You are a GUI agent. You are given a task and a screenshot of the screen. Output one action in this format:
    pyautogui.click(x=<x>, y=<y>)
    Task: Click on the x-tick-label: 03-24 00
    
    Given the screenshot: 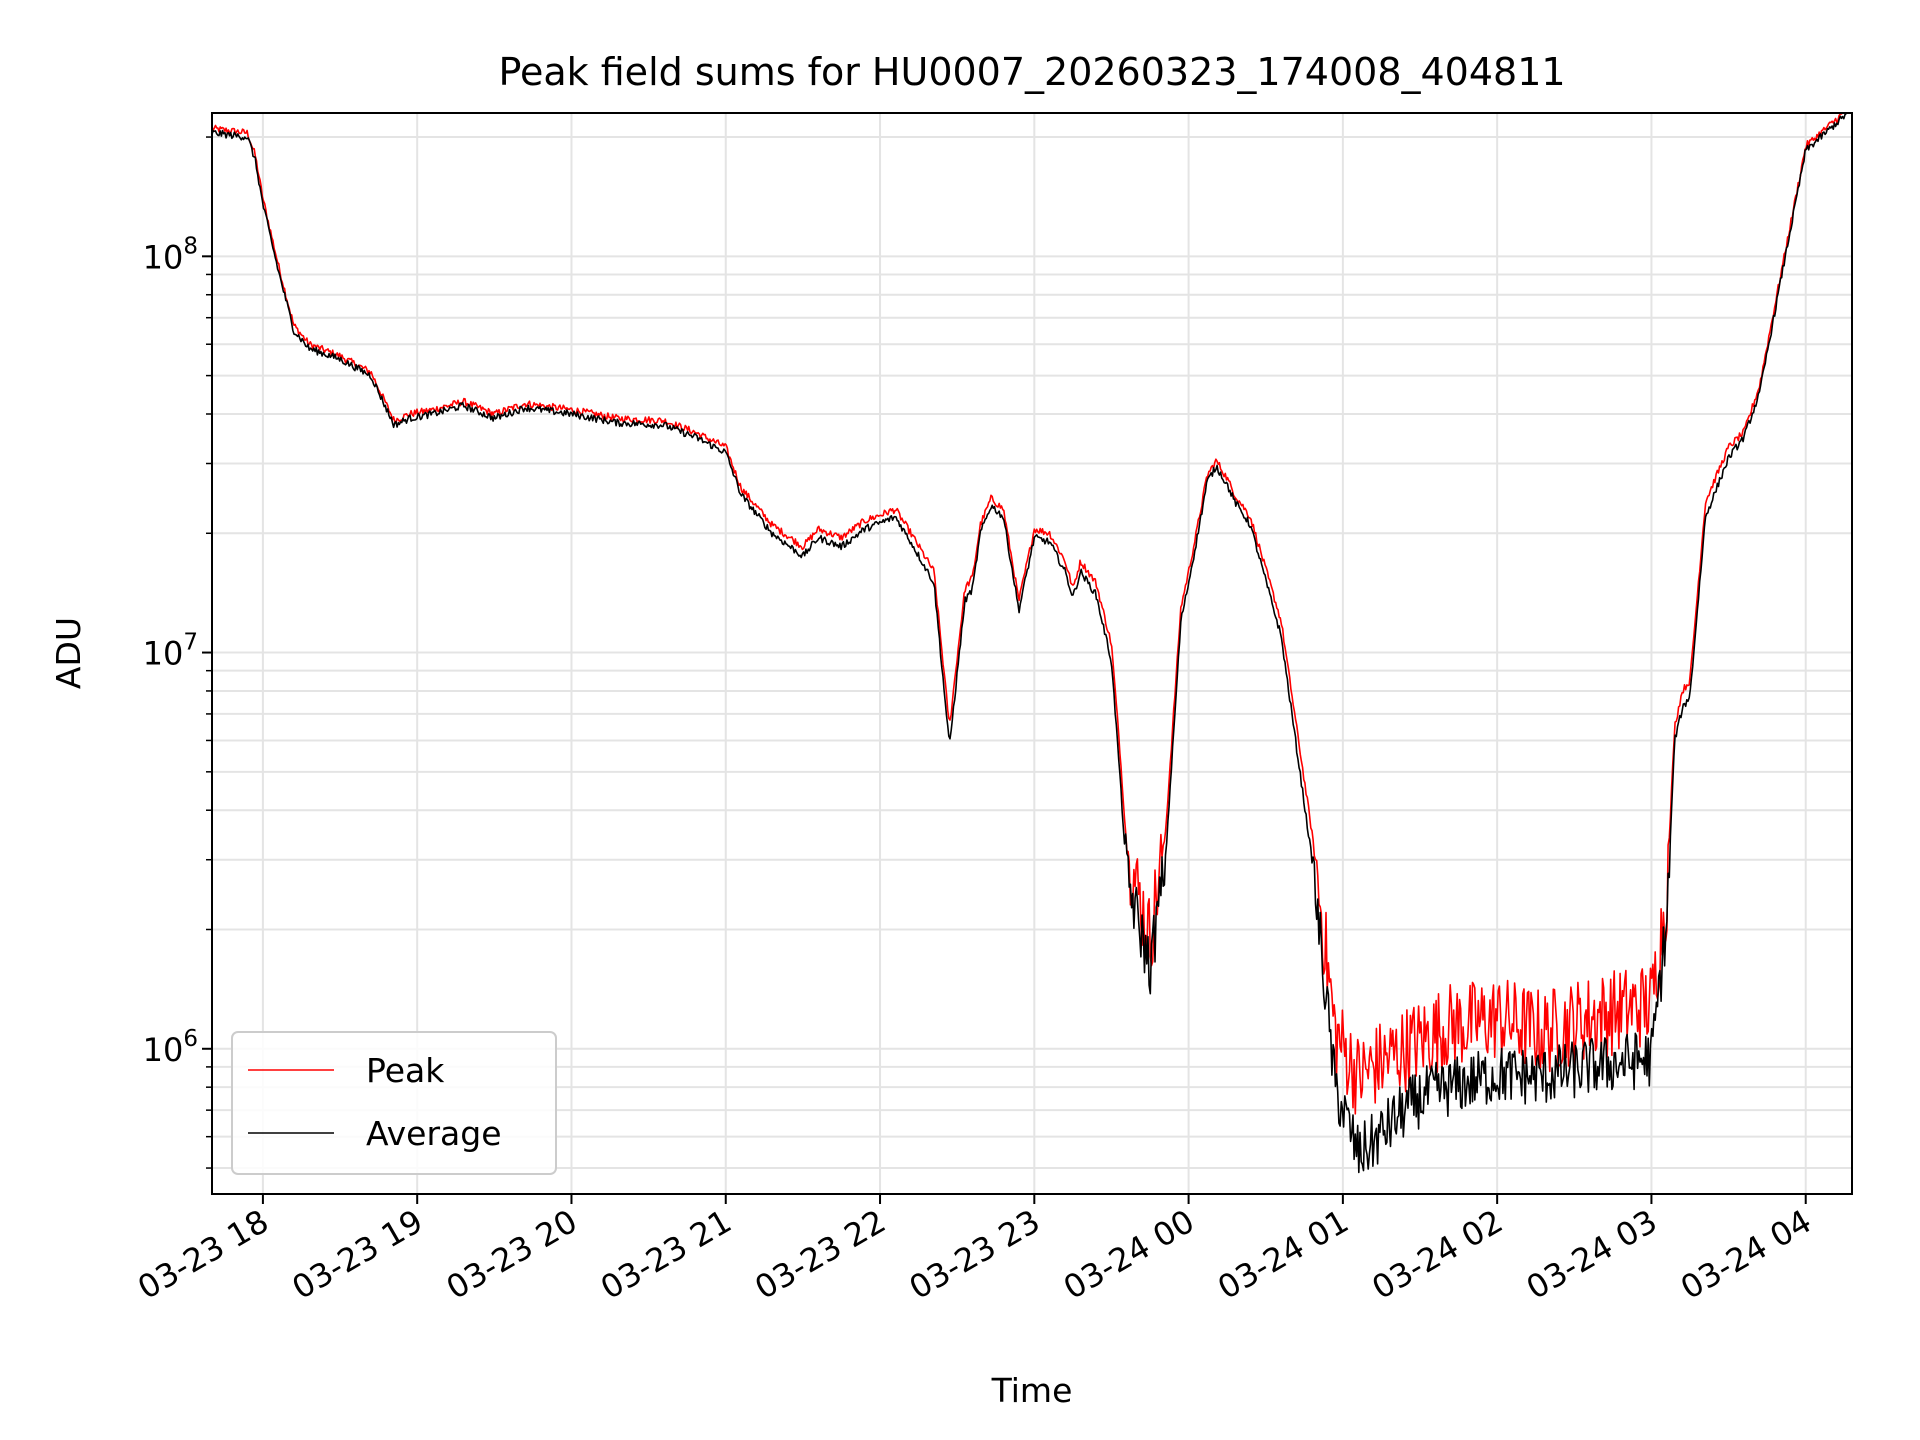 What is the action you would take?
    pyautogui.click(x=1129, y=1254)
    